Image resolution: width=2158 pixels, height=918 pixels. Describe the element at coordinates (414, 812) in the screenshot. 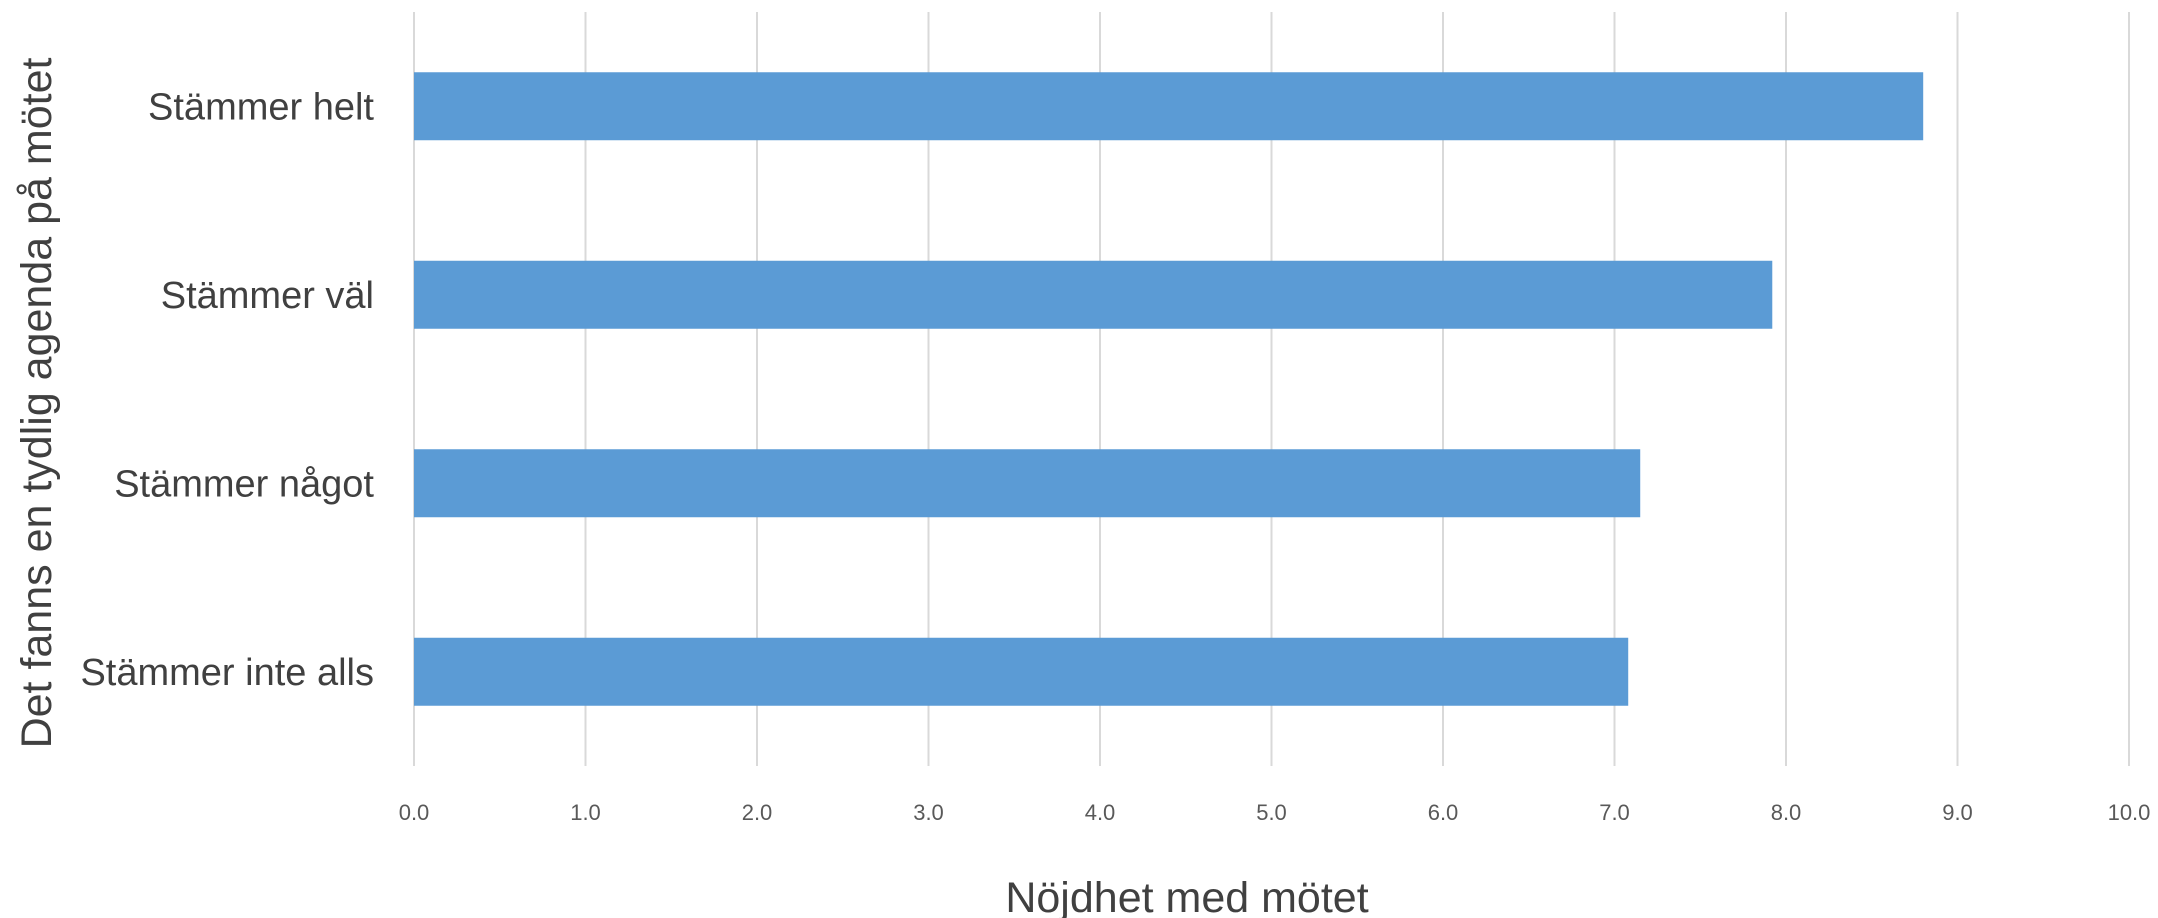

I see `x-tick-label: 0.0` at that location.